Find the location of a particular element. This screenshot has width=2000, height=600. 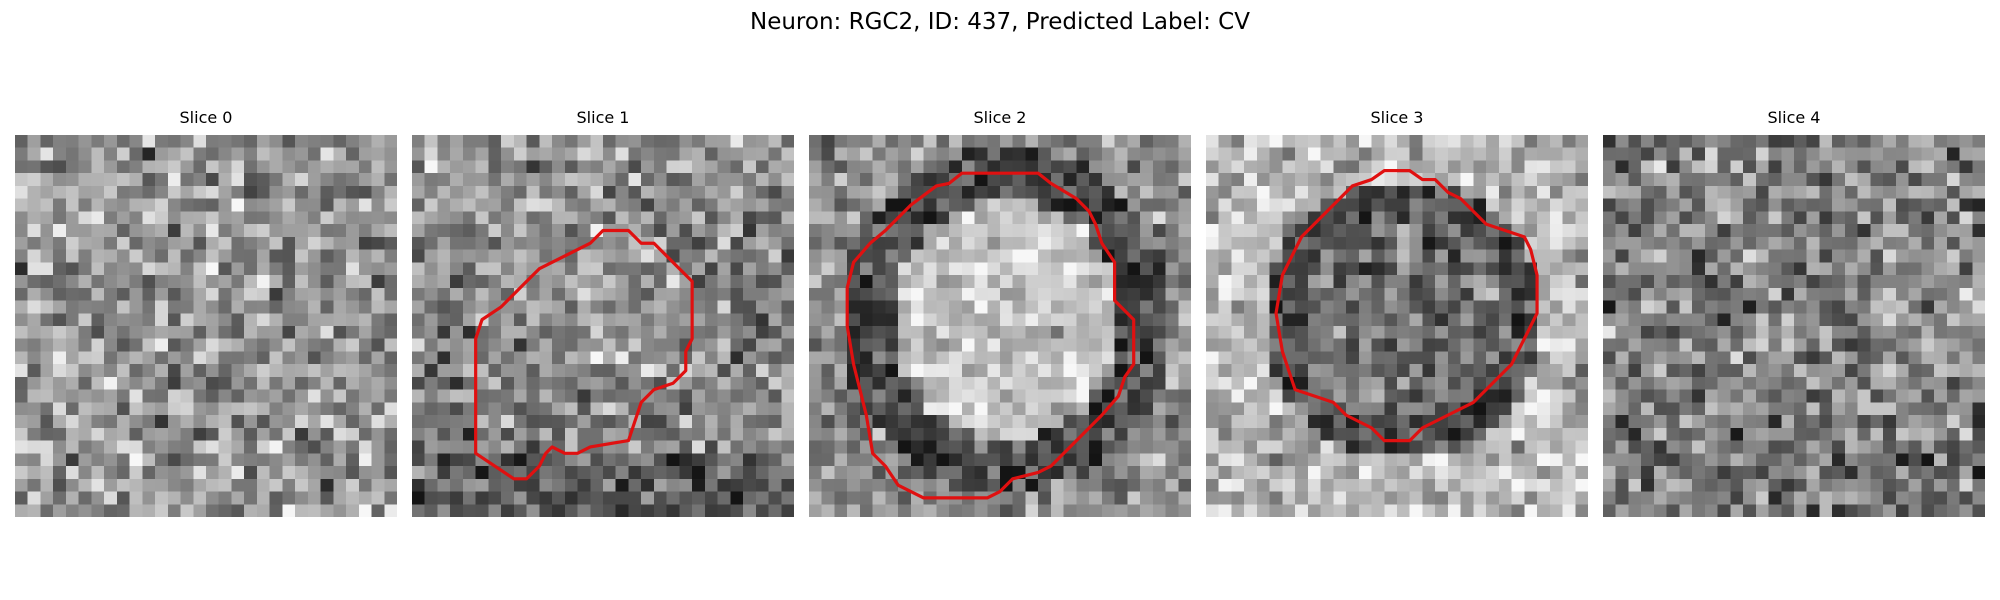

panel-slice-4: Slice 4 is located at coordinates (1794, 312).